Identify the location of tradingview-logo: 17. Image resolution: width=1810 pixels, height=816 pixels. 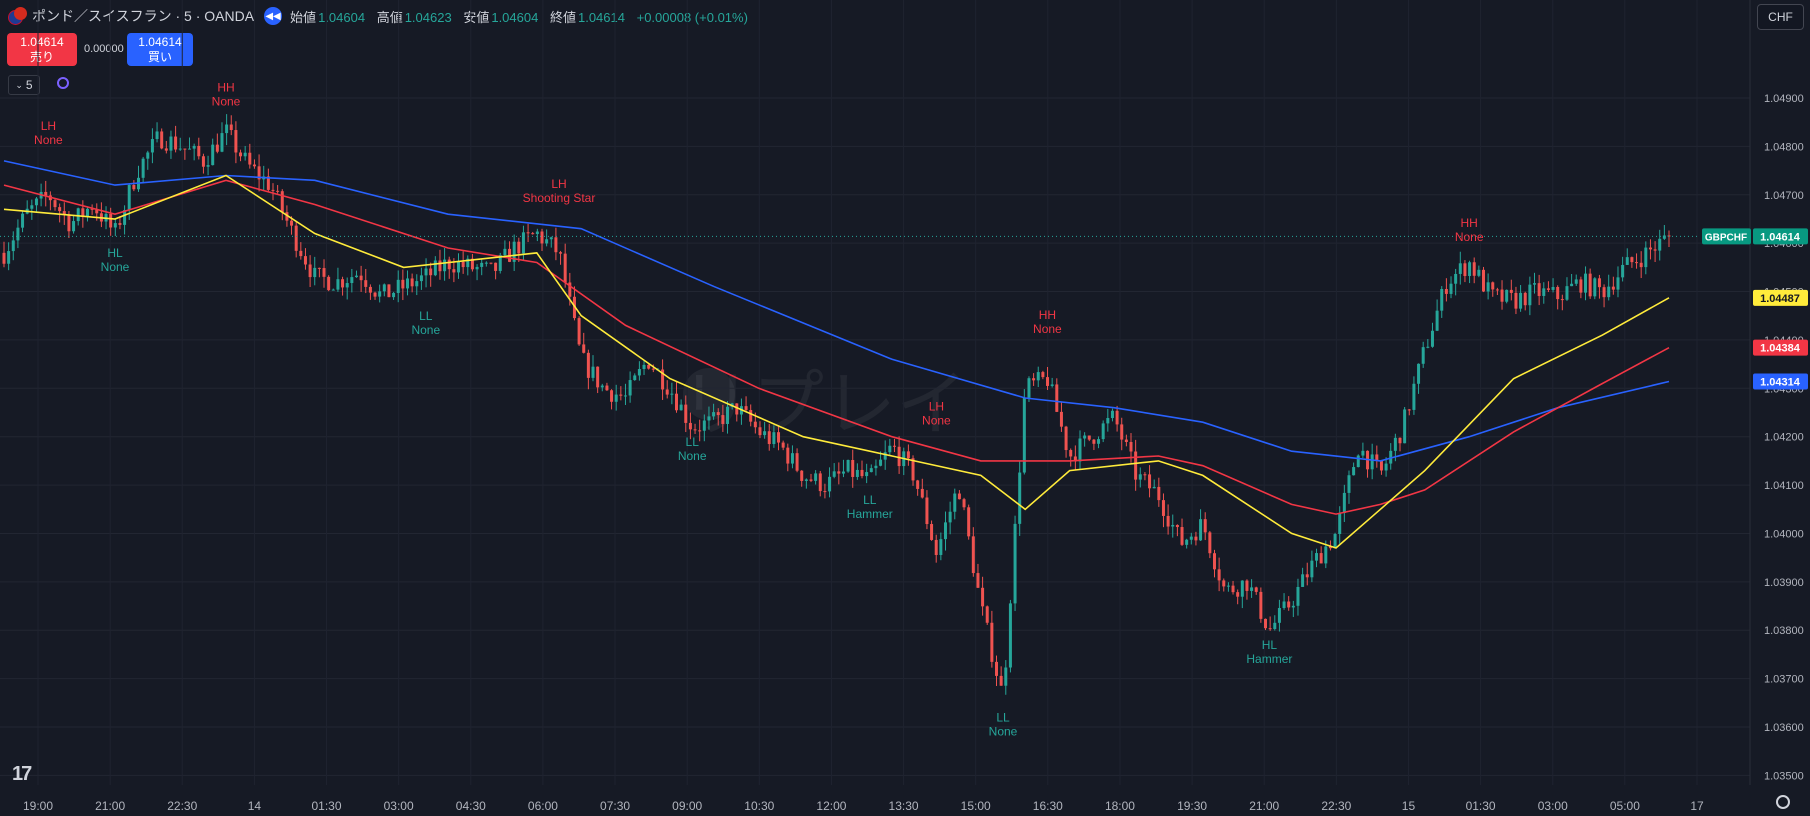
(22, 774).